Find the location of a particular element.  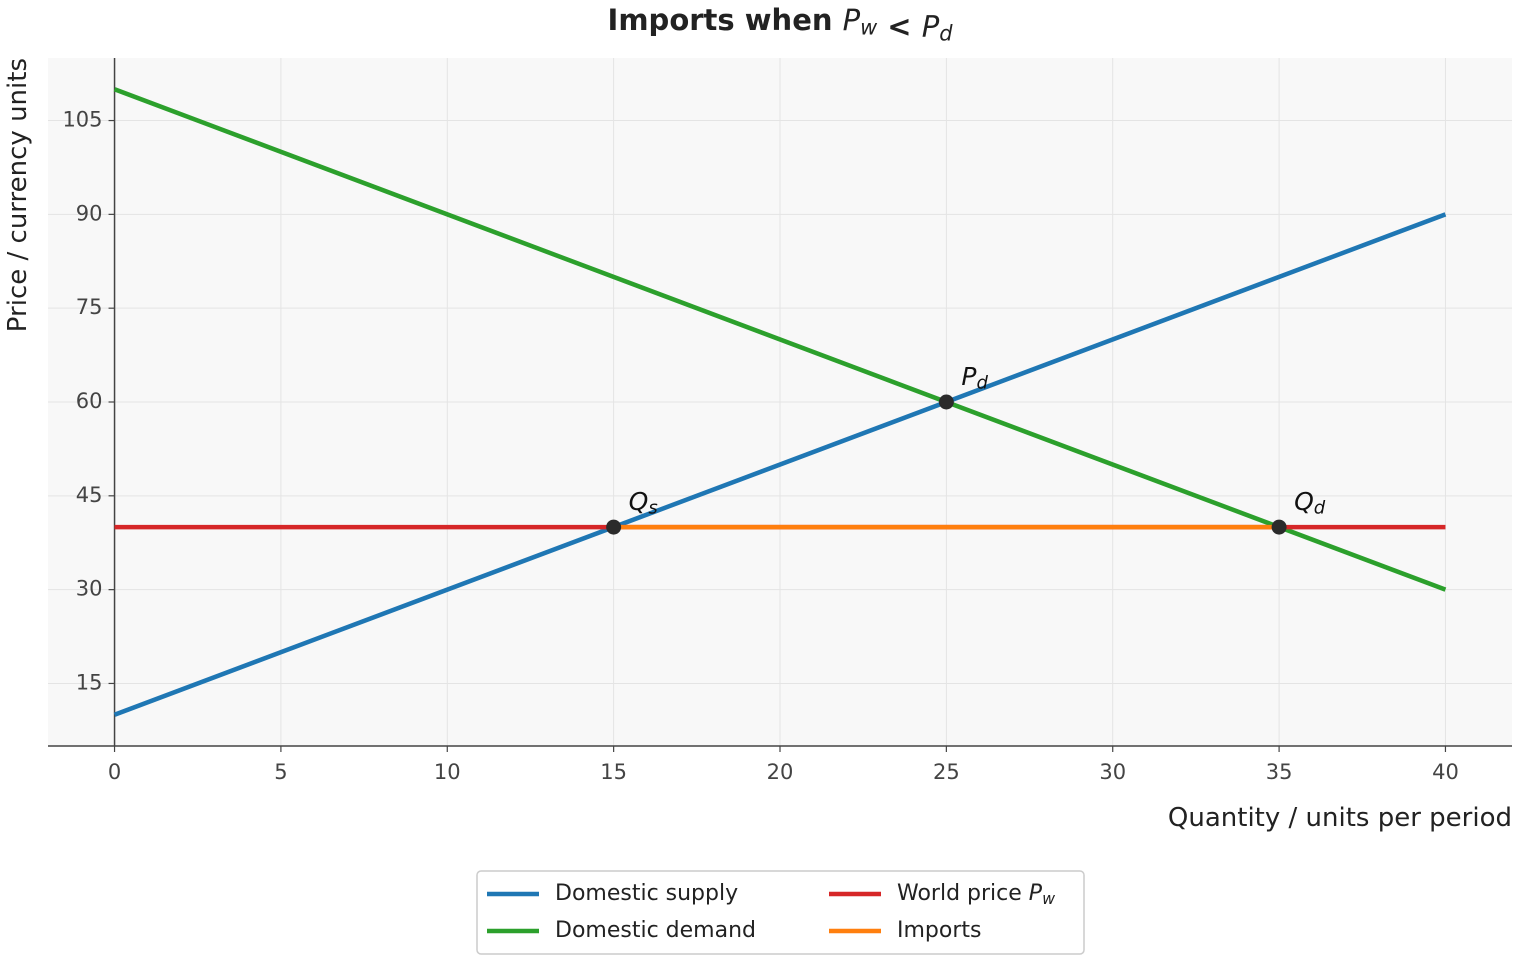

y-tick-label: 75 is located at coordinates (89, 307).